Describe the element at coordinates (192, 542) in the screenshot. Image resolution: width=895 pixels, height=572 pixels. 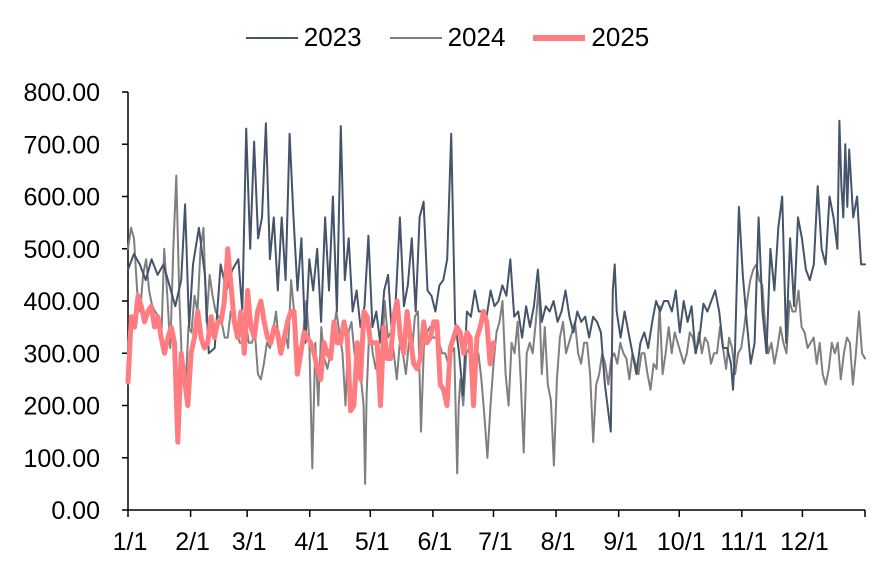
I see `x-tick-label: 2/1` at that location.